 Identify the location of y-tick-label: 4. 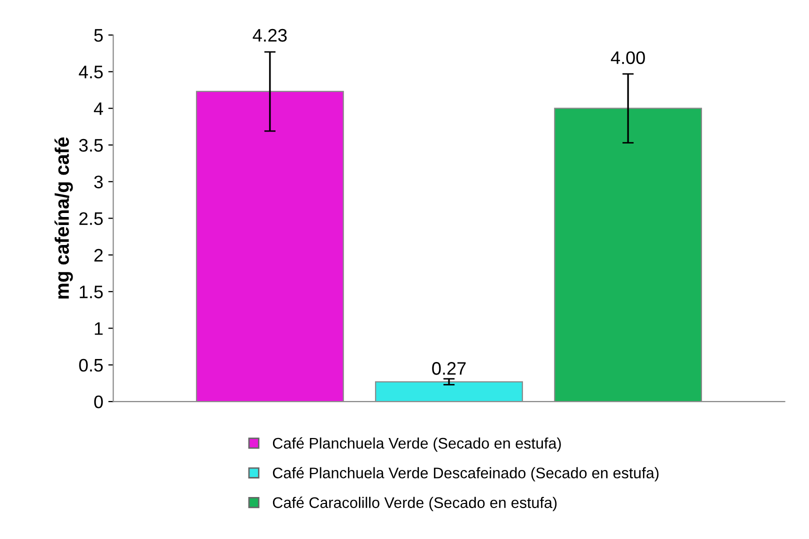
(99, 108).